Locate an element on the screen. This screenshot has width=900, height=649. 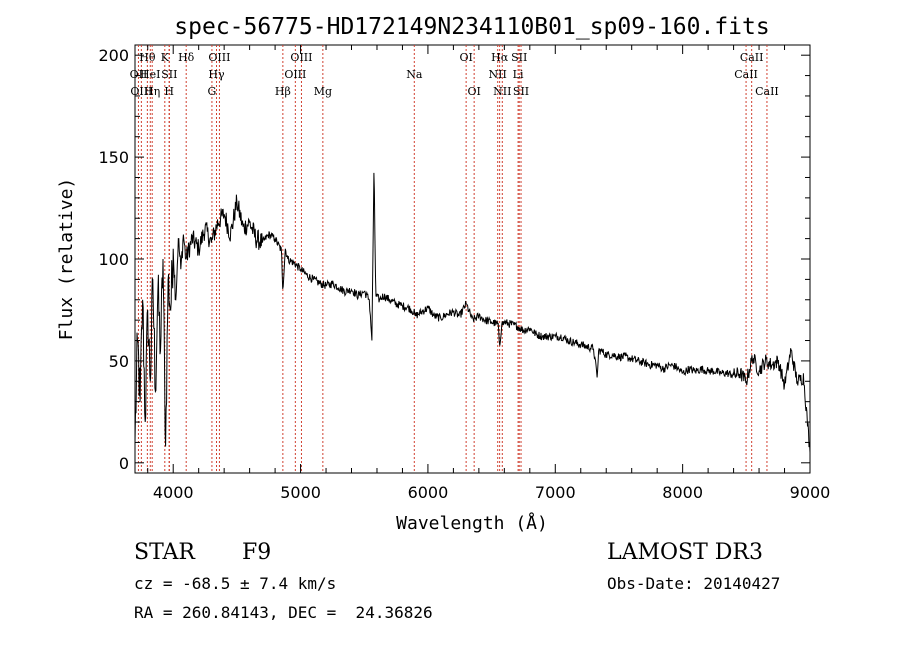
y-axis-label: Flux (relative) is located at coordinates (66, 259).